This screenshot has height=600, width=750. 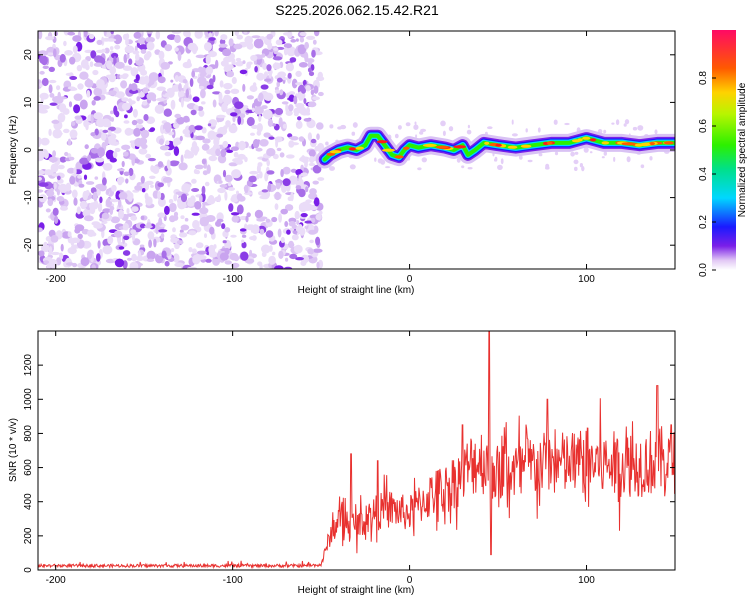 What do you see at coordinates (28, 365) in the screenshot?
I see `y-tick-label: 1200` at bounding box center [28, 365].